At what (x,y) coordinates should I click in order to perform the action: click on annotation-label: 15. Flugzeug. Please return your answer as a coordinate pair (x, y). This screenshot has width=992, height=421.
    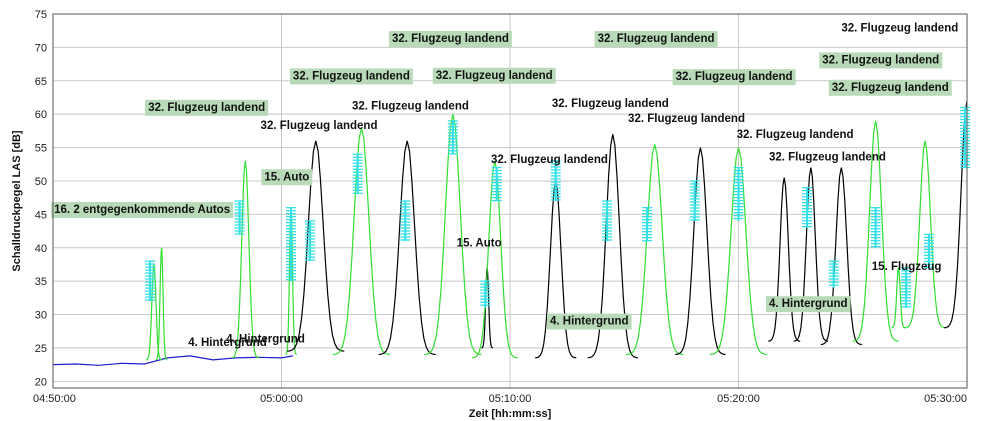
    Looking at the image, I should click on (907, 267).